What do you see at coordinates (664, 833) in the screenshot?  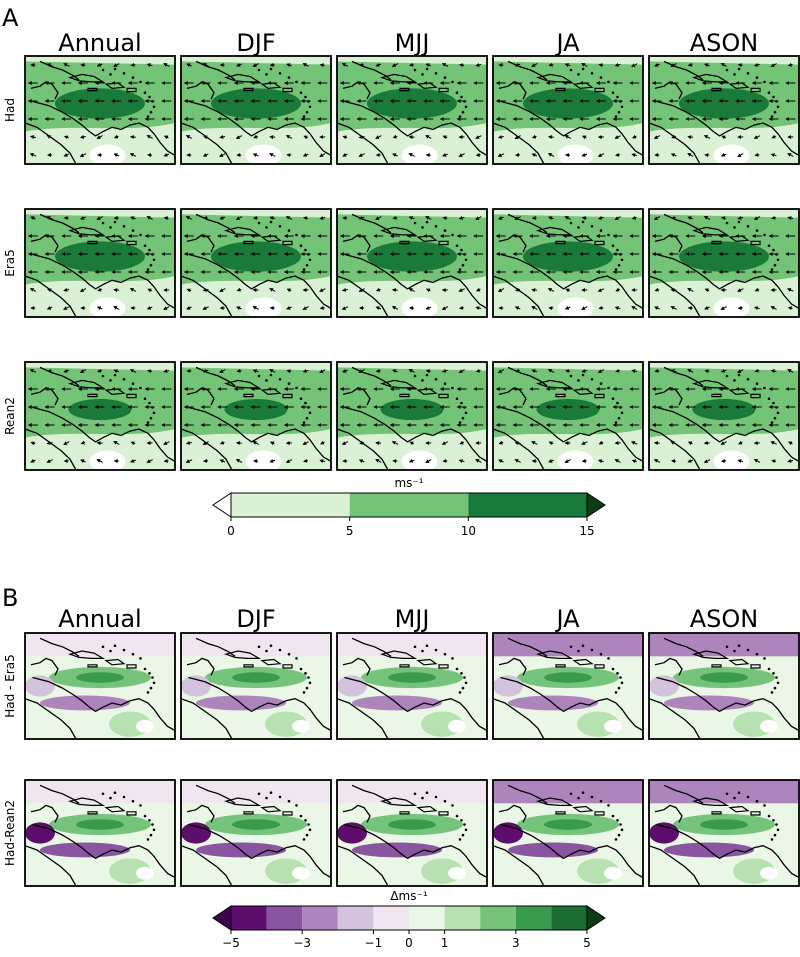 I see `shading-negative-west` at bounding box center [664, 833].